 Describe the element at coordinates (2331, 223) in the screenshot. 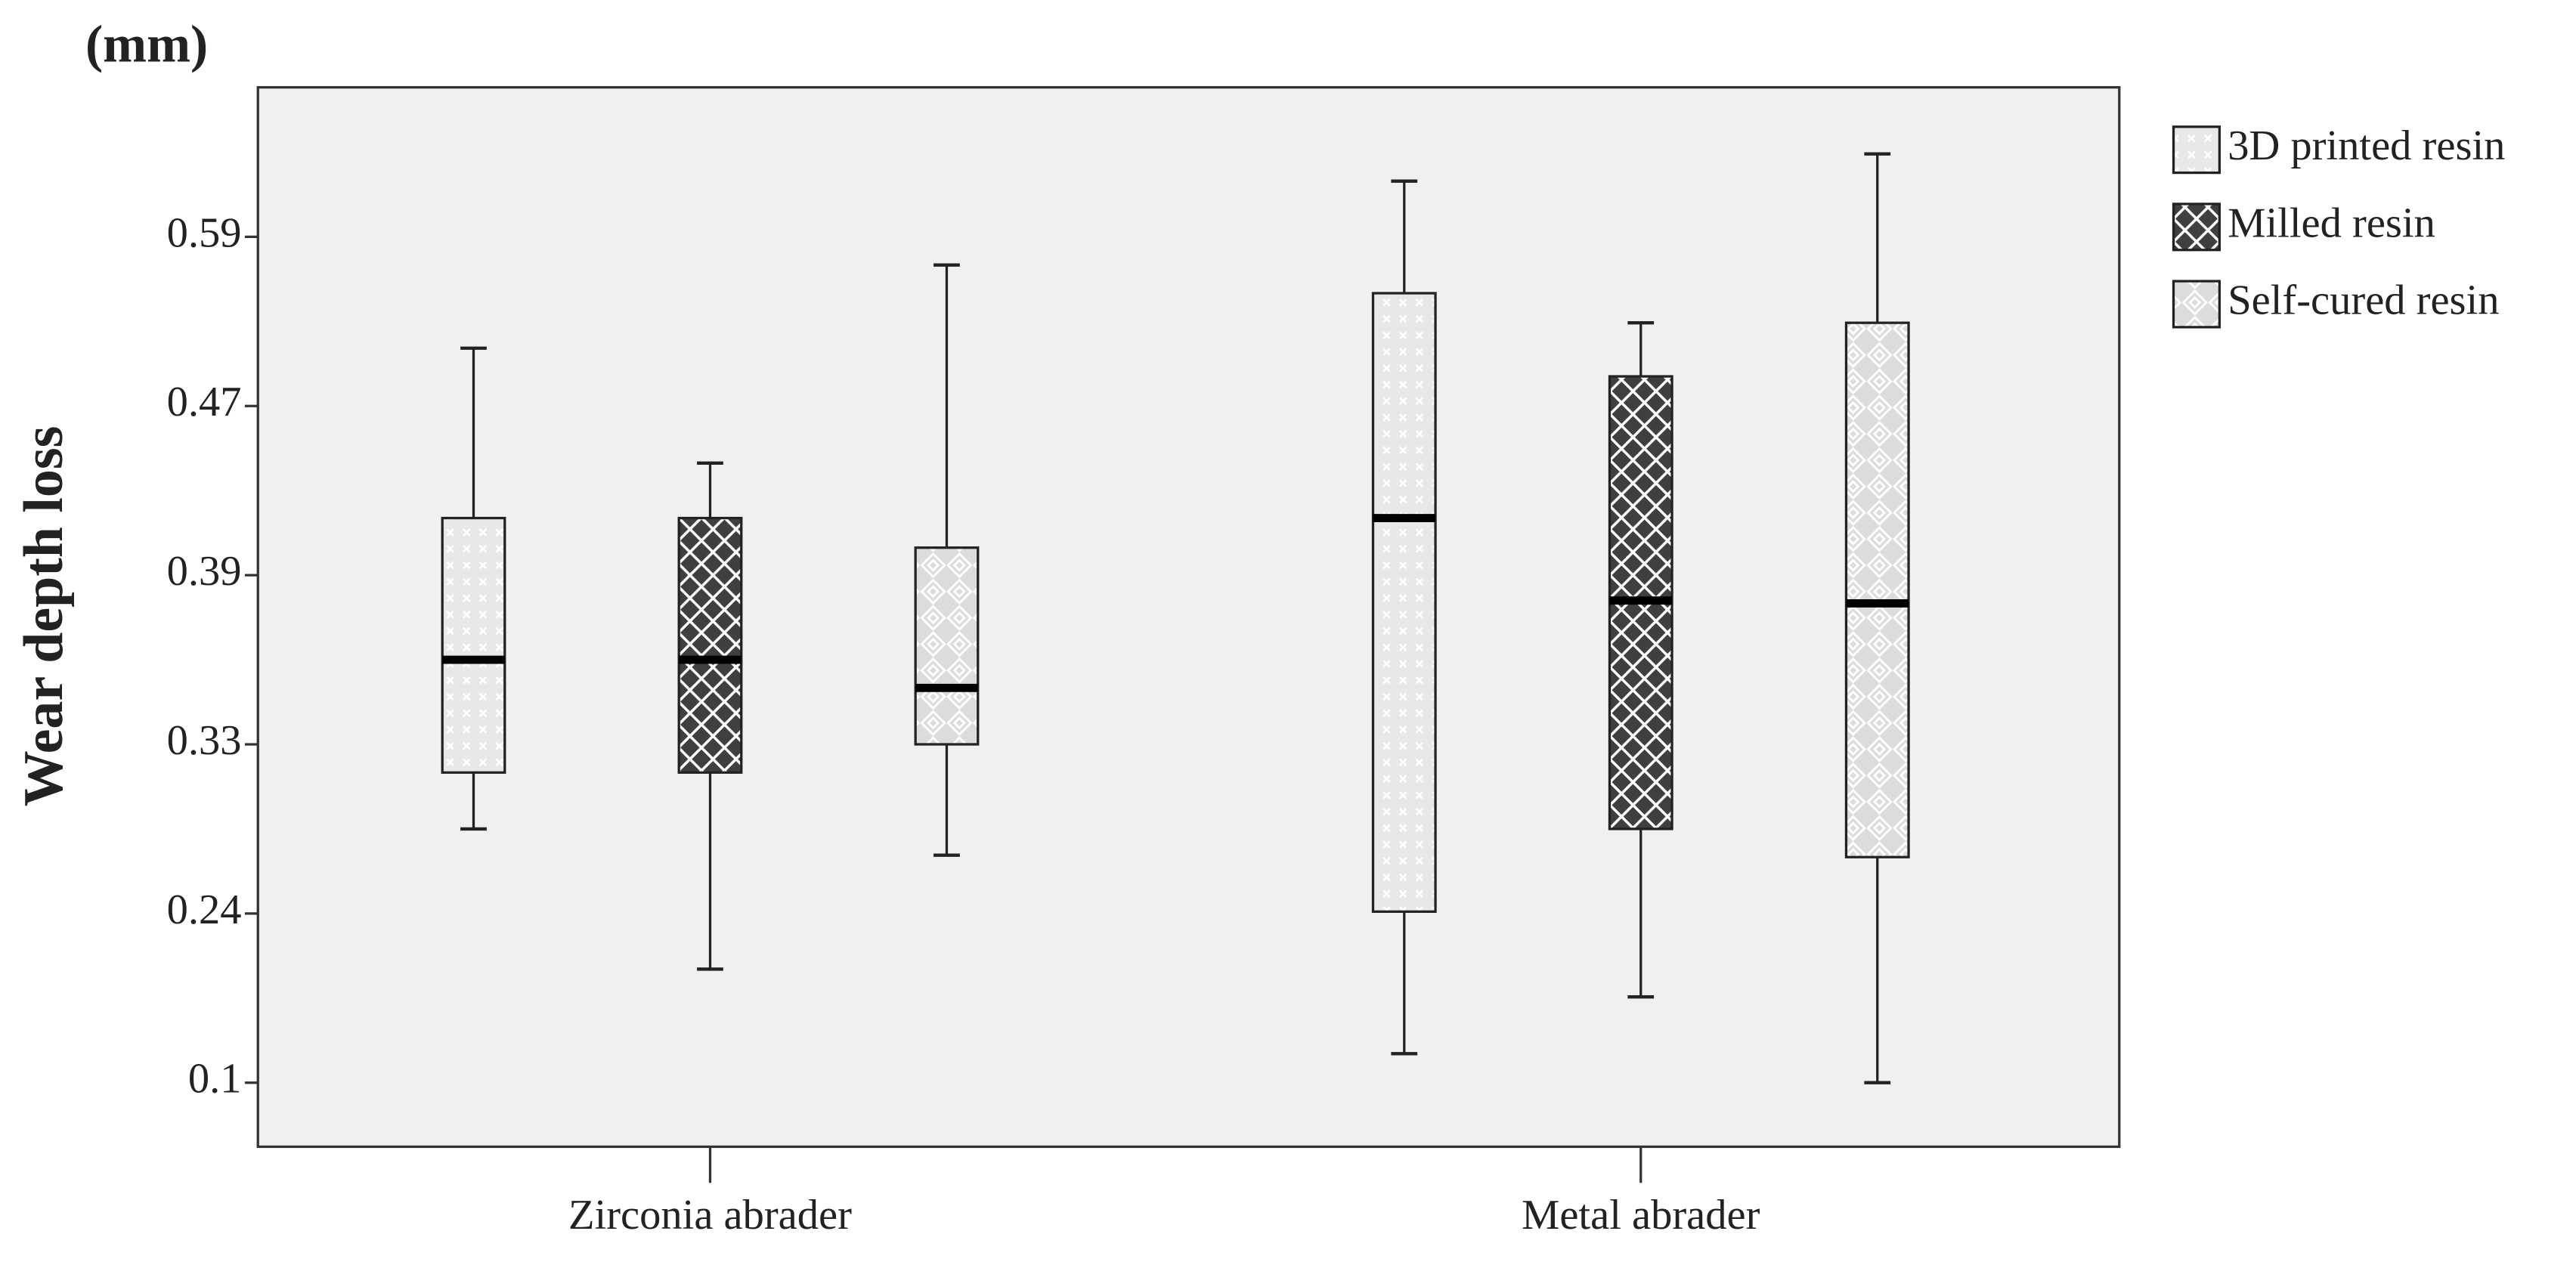

I see `legend-label: Milled resin` at that location.